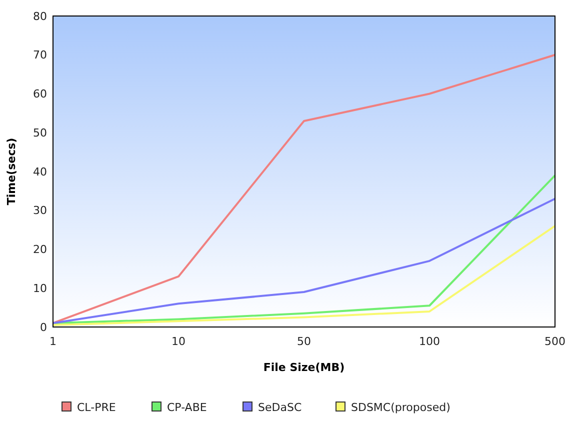  Describe the element at coordinates (40, 16) in the screenshot. I see `y-tick-label: 80` at that location.